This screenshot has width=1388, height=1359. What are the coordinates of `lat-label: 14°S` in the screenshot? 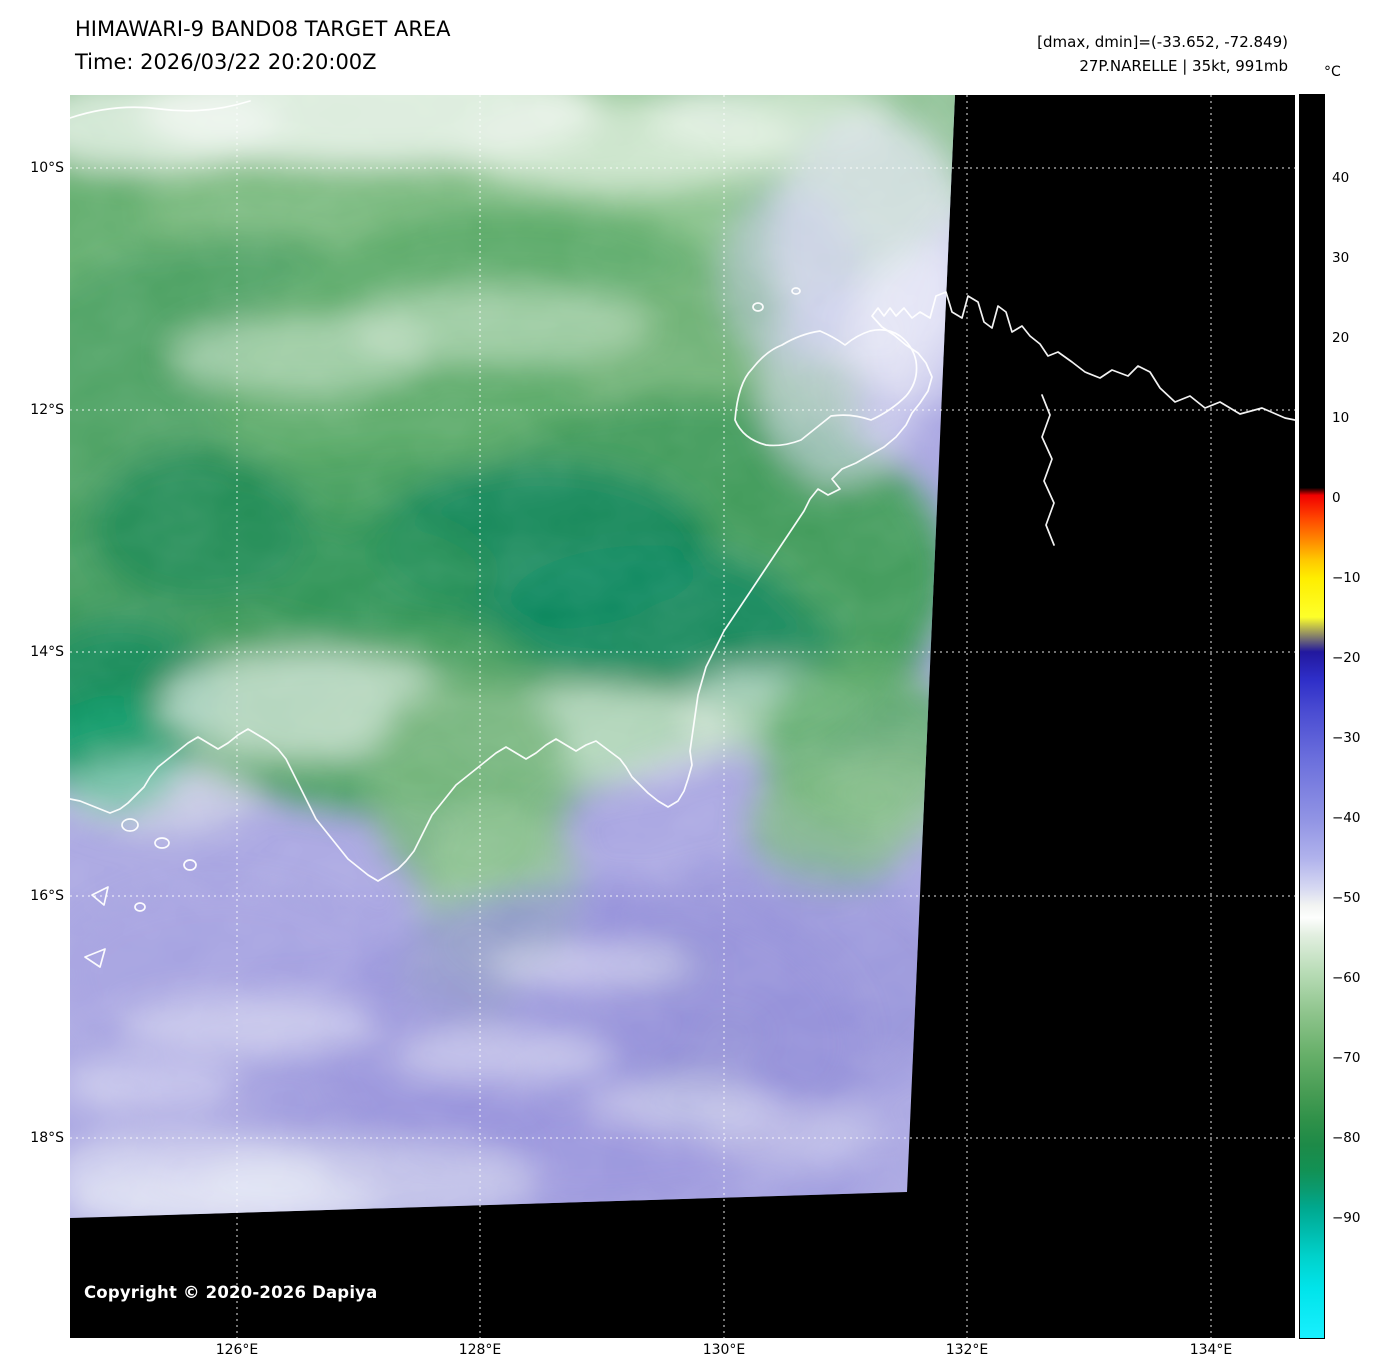 It's located at (47, 652).